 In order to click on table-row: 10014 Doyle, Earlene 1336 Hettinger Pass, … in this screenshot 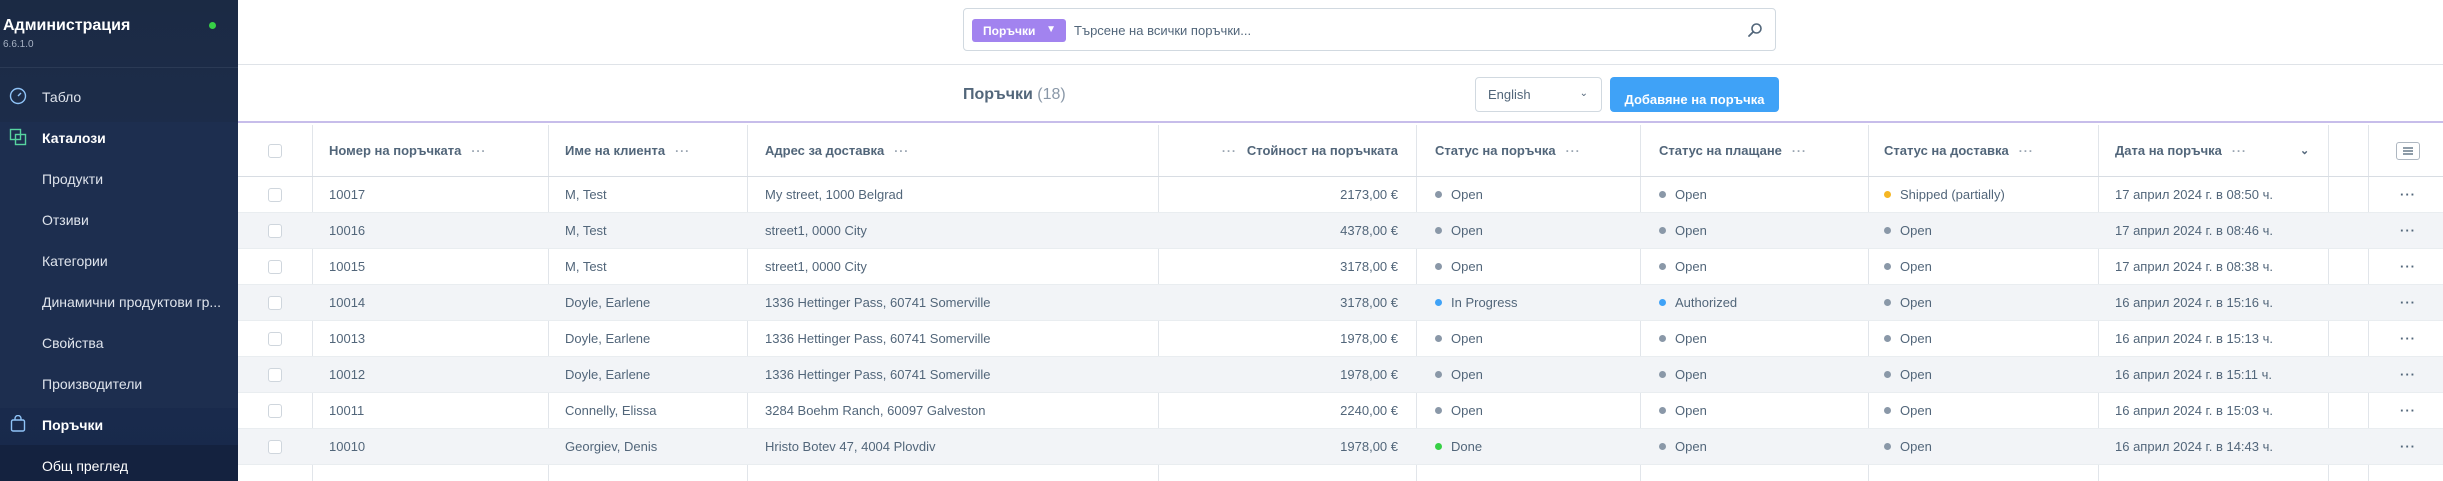, I will do `click(1340, 303)`.